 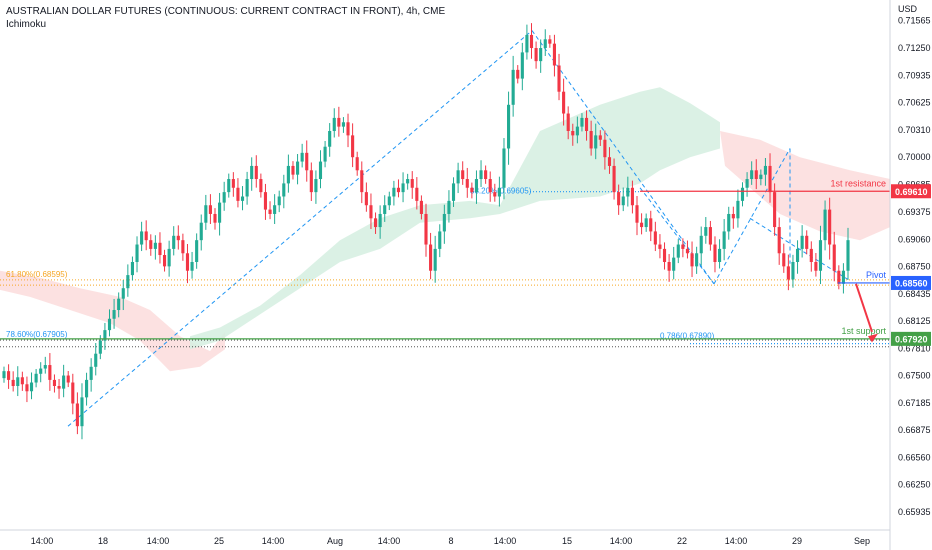 I want to click on y-tick-label: 0.67810, so click(x=914, y=348).